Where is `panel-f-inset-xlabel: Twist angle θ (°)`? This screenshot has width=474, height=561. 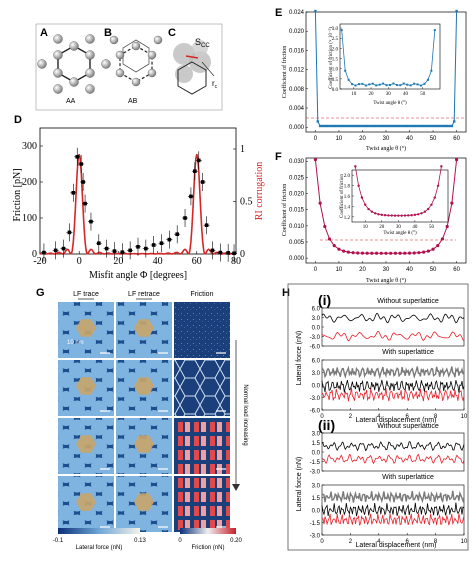 panel-f-inset-xlabel: Twist angle θ (°) is located at coordinates (400, 233).